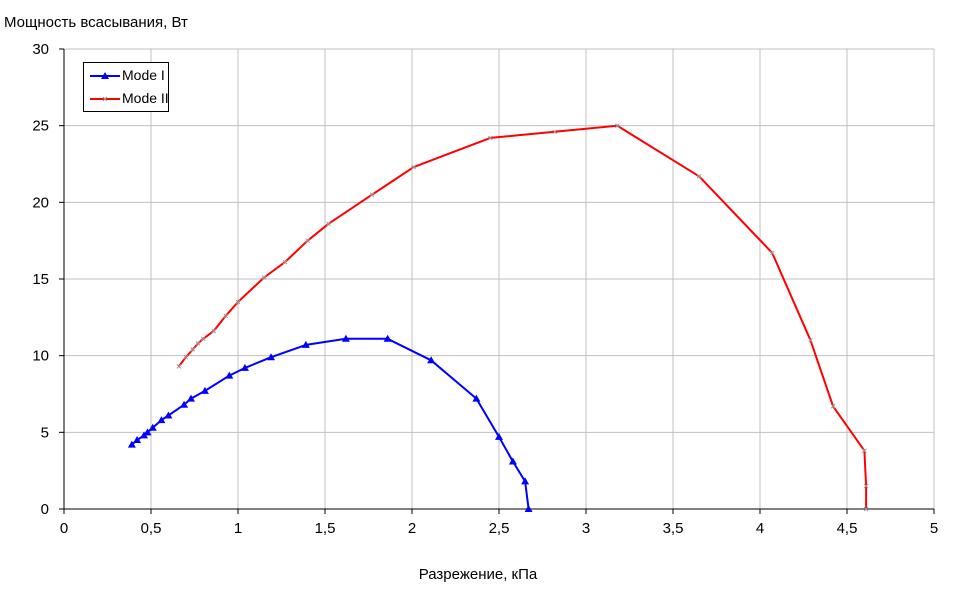  What do you see at coordinates (40, 49) in the screenshot?
I see `y-tick-label: 30` at bounding box center [40, 49].